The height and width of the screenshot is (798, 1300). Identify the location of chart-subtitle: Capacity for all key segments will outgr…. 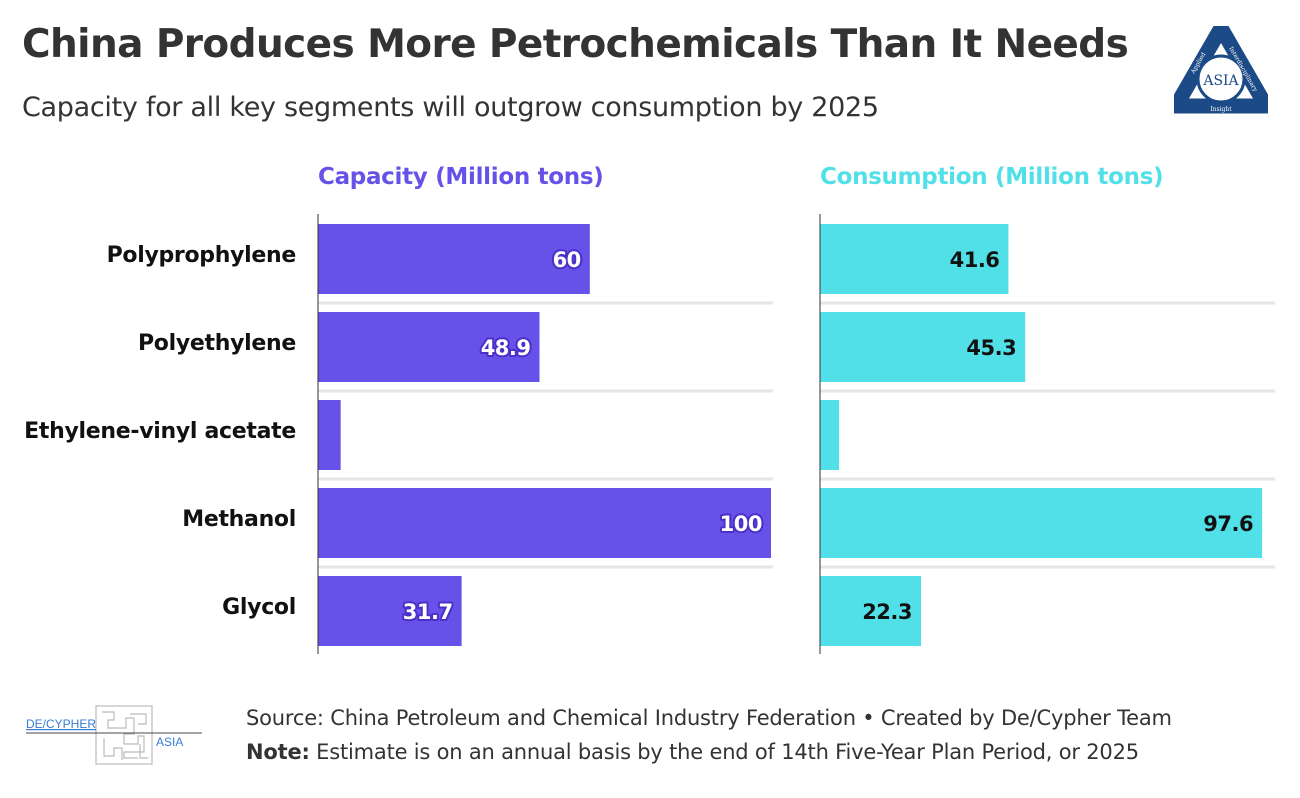
(450, 107).